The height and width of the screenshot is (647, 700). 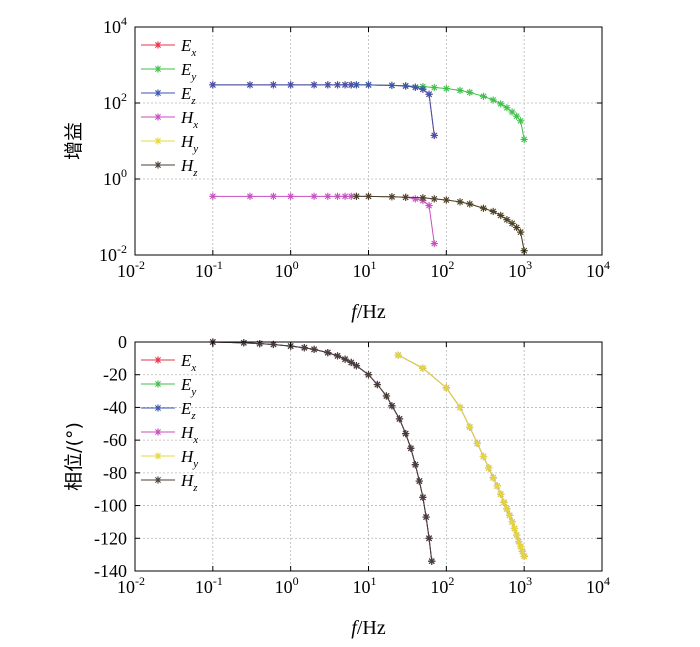 I want to click on legend-label: Hz, so click(x=189, y=482).